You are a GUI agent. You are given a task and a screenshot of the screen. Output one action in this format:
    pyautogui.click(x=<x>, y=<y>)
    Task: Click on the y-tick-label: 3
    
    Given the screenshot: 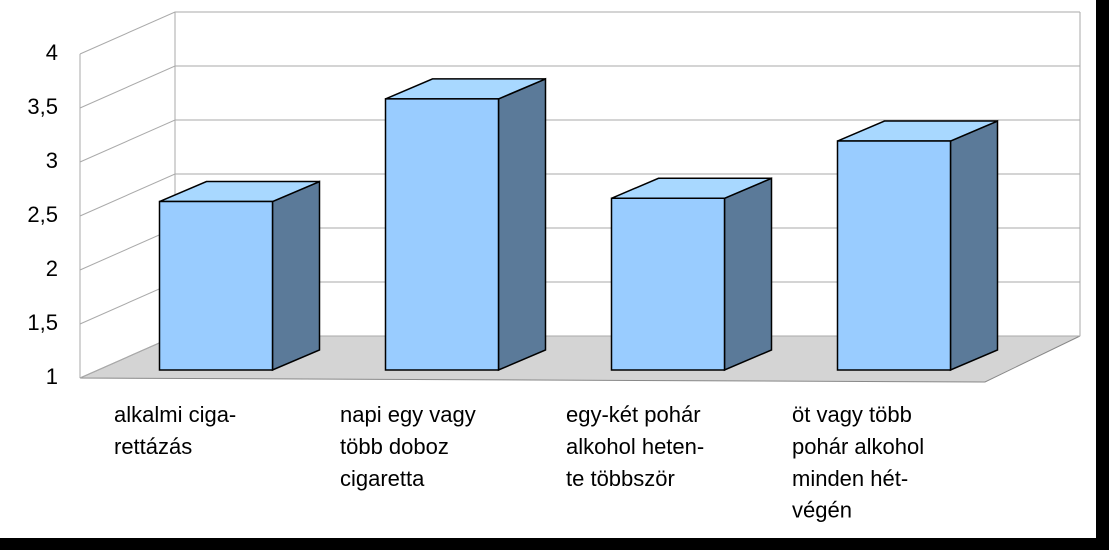 What is the action you would take?
    pyautogui.click(x=52, y=160)
    